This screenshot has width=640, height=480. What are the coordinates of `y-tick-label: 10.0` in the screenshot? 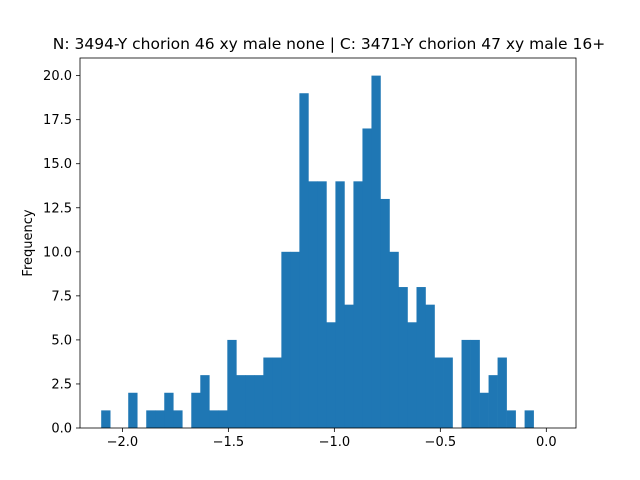 It's located at (57, 252).